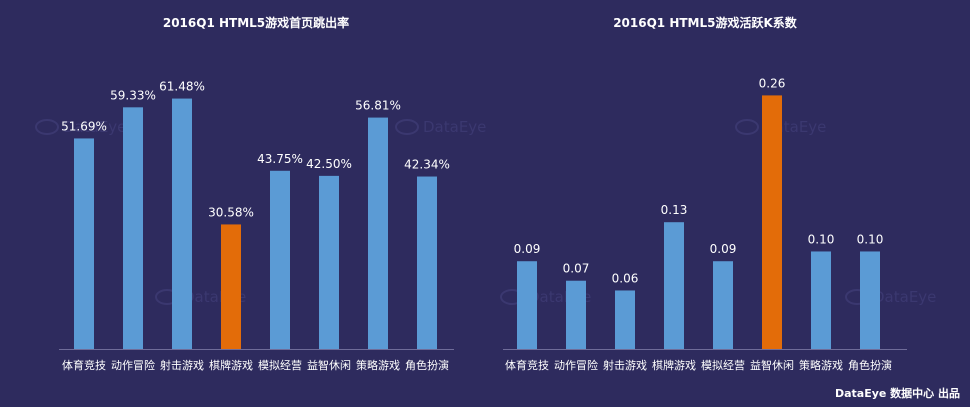 This screenshot has width=970, height=407. I want to click on data-label: 61.48%, so click(182, 87).